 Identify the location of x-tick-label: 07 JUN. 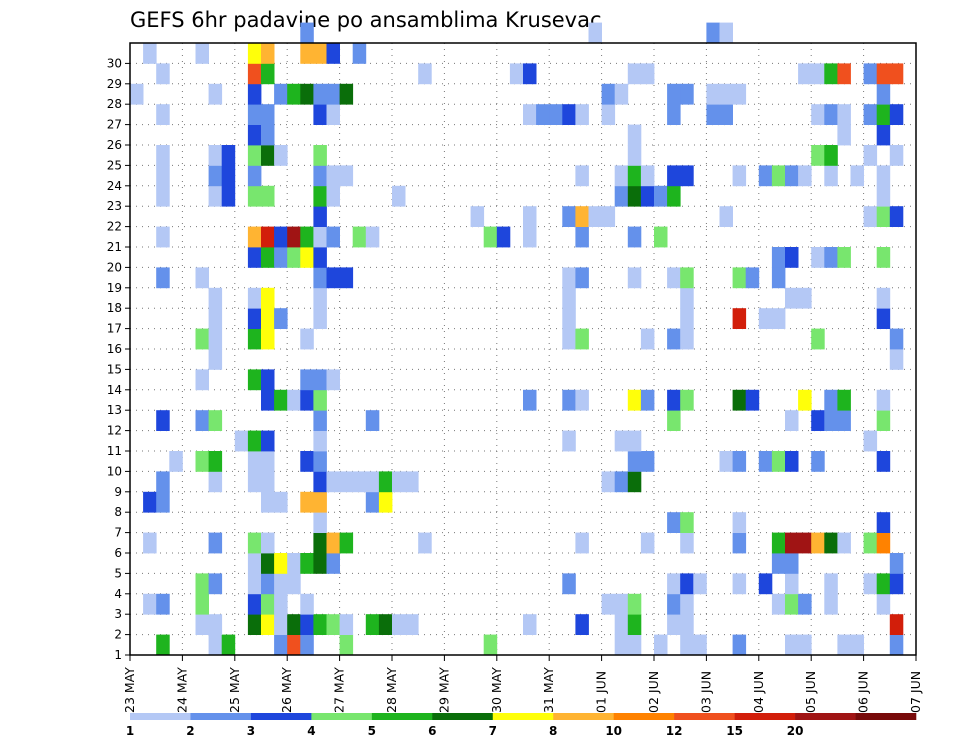
(915, 692).